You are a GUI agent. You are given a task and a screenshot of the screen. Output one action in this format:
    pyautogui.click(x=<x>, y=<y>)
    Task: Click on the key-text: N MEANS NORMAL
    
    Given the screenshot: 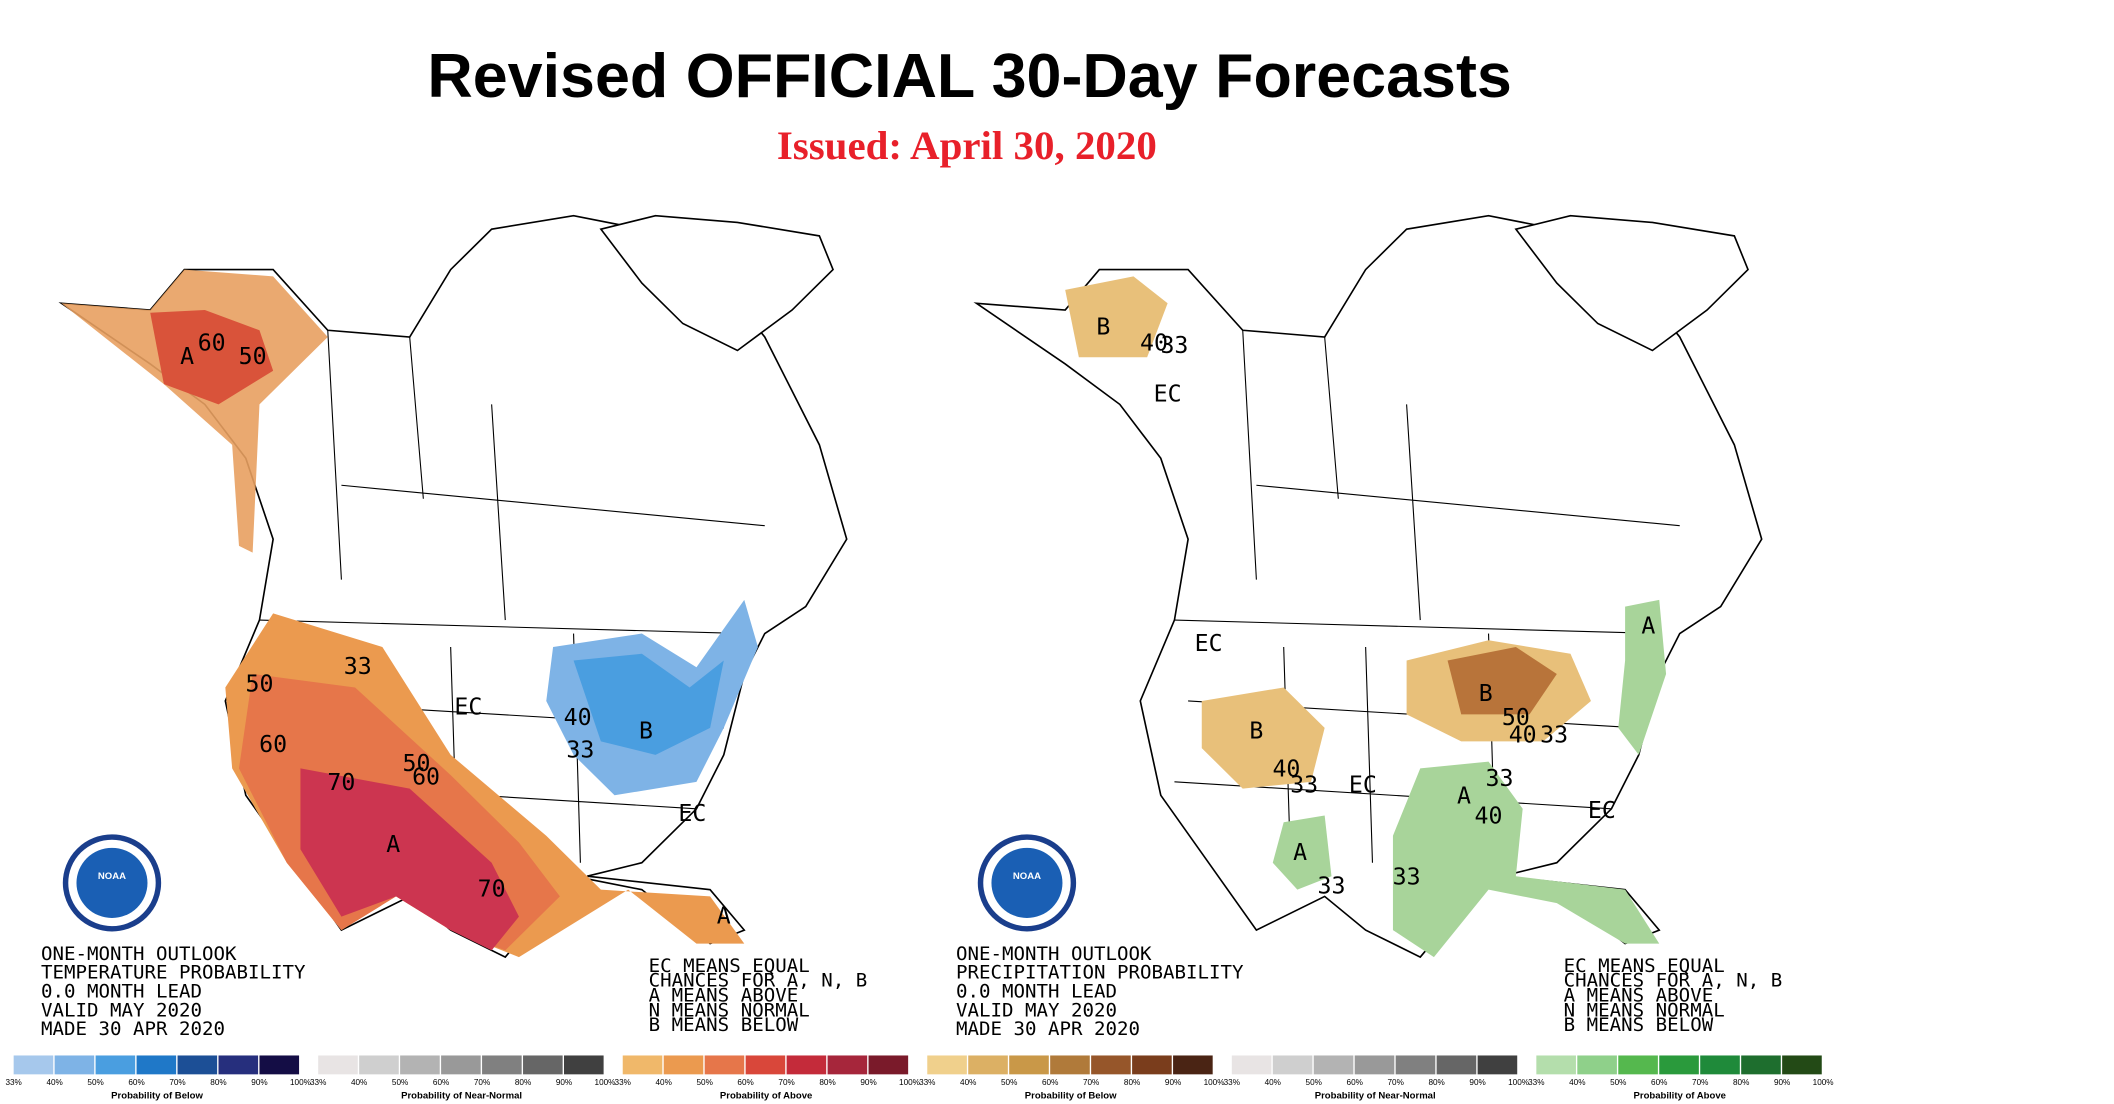 What is the action you would take?
    pyautogui.click(x=729, y=1010)
    